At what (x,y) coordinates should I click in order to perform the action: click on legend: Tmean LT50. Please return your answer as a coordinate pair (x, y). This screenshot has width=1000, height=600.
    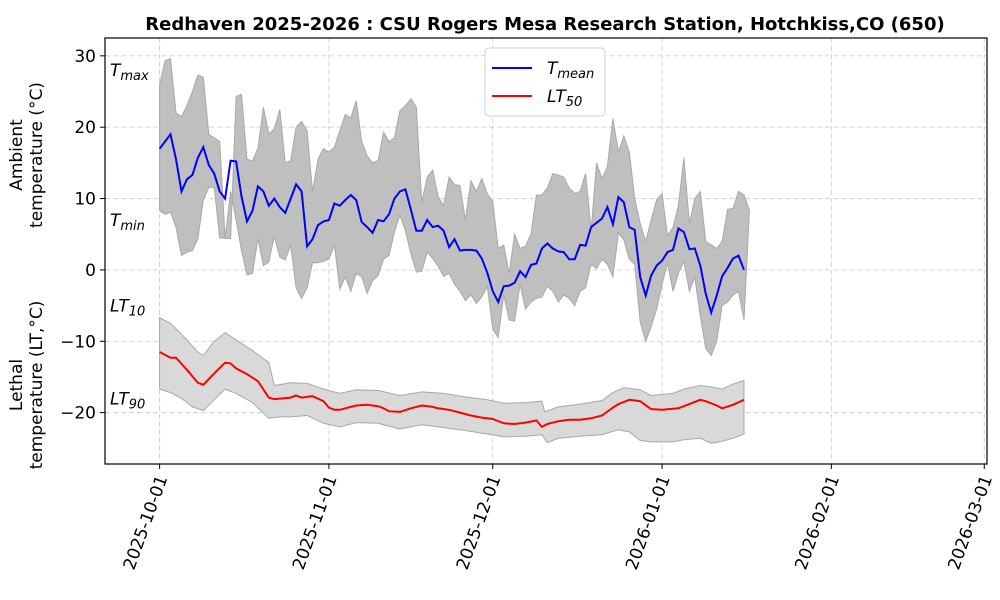
    Looking at the image, I should click on (545, 82).